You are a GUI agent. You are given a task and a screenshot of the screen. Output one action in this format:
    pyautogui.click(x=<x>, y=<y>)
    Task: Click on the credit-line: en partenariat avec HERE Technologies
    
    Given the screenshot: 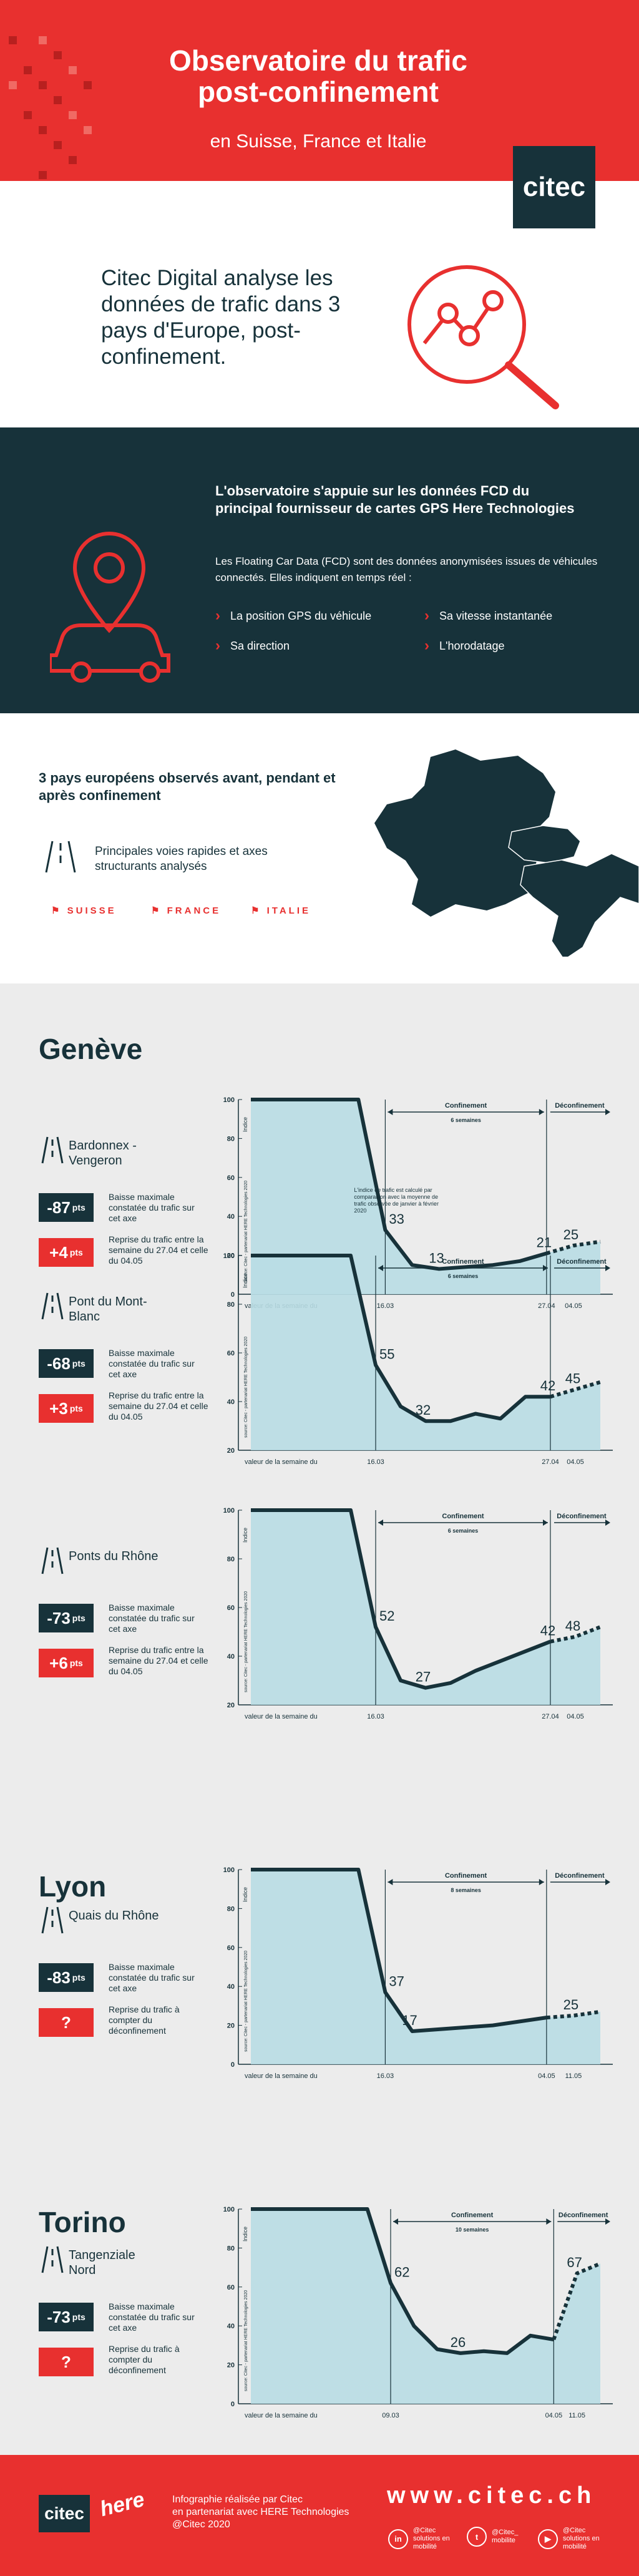 What is the action you would take?
    pyautogui.click(x=260, y=2512)
    